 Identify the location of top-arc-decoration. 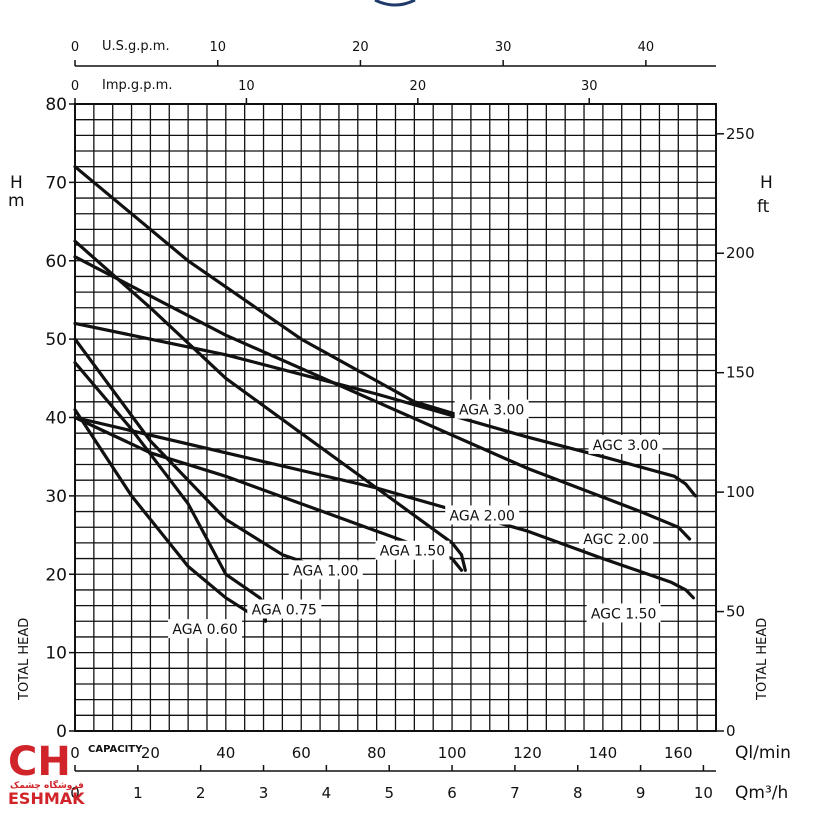
(395, 3).